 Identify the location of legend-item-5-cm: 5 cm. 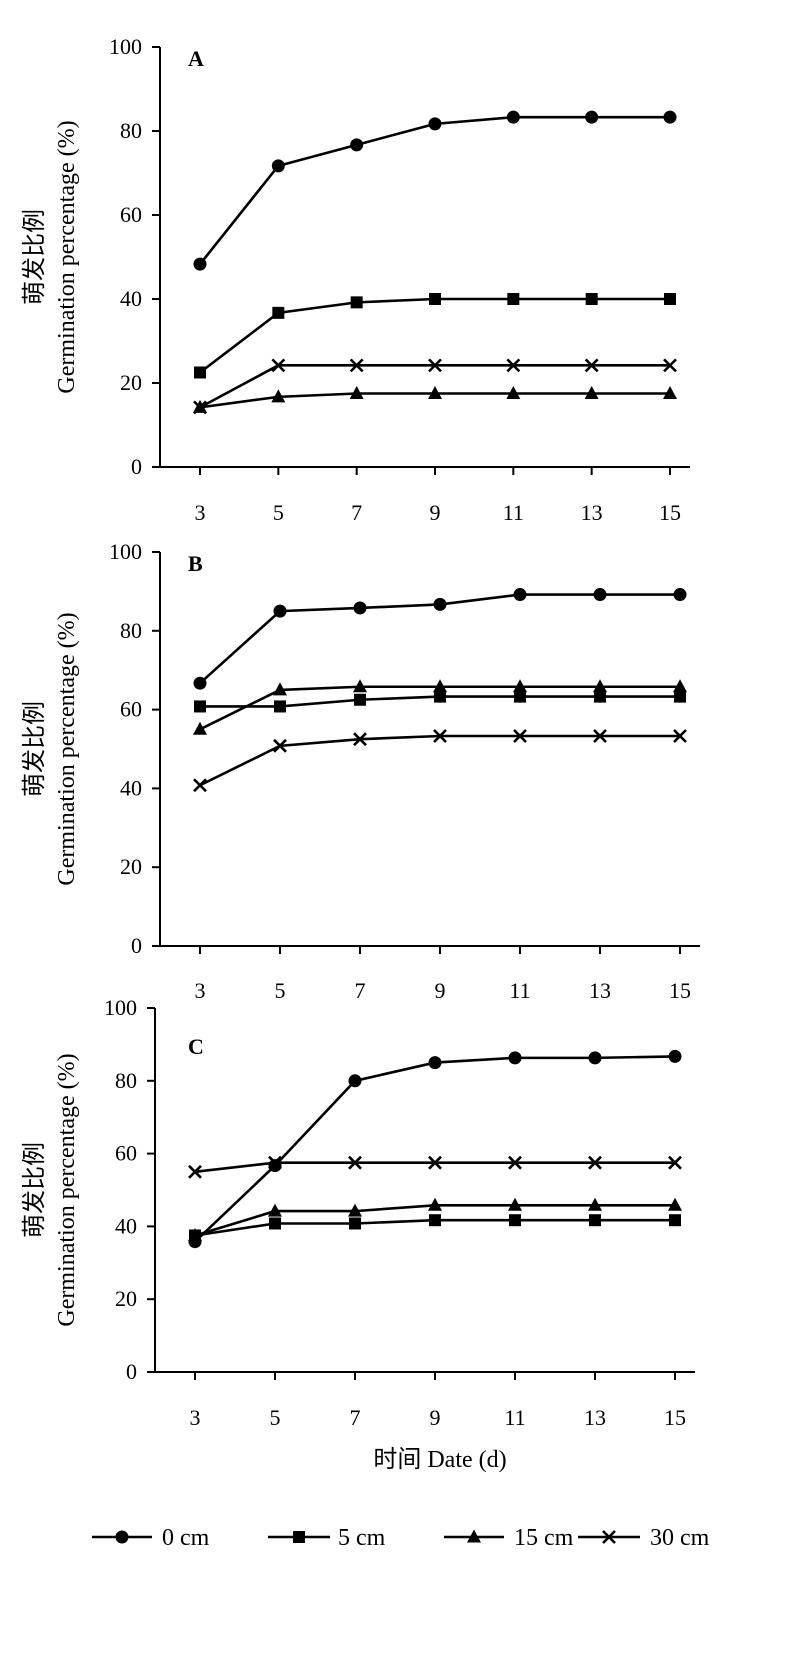
(327, 1538).